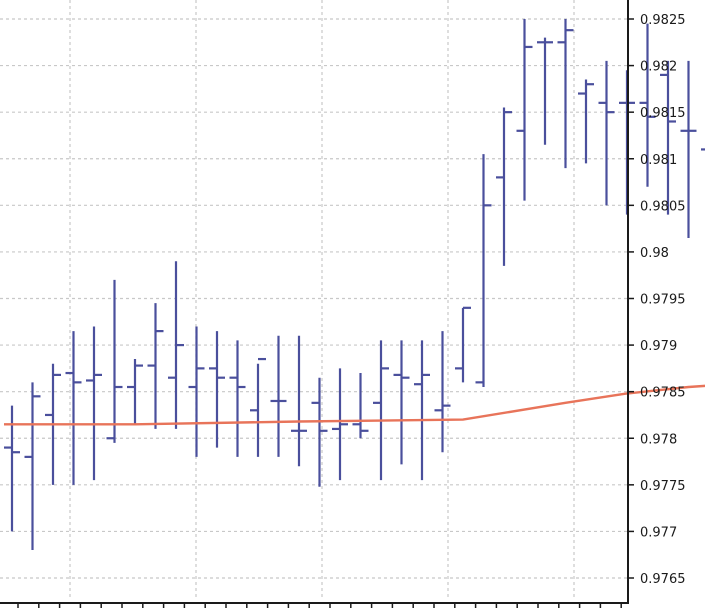  I want to click on y-tick-label: 0.981, so click(658, 160).